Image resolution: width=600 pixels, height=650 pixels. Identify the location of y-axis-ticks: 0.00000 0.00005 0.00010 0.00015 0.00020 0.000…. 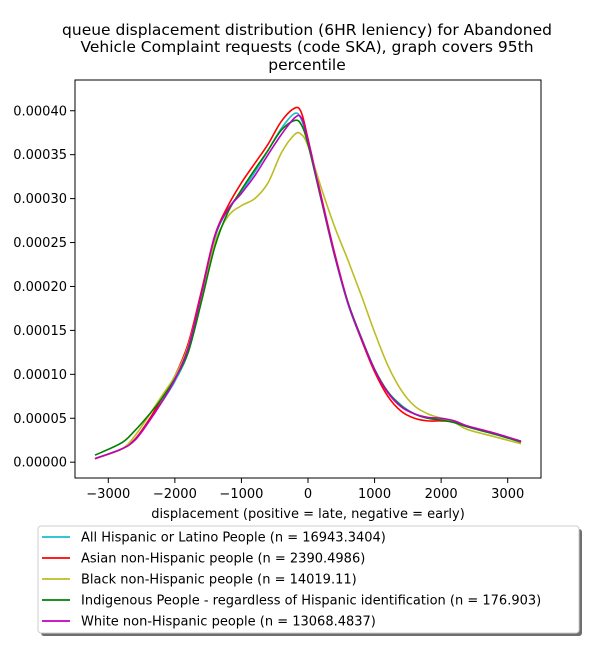
(44, 287).